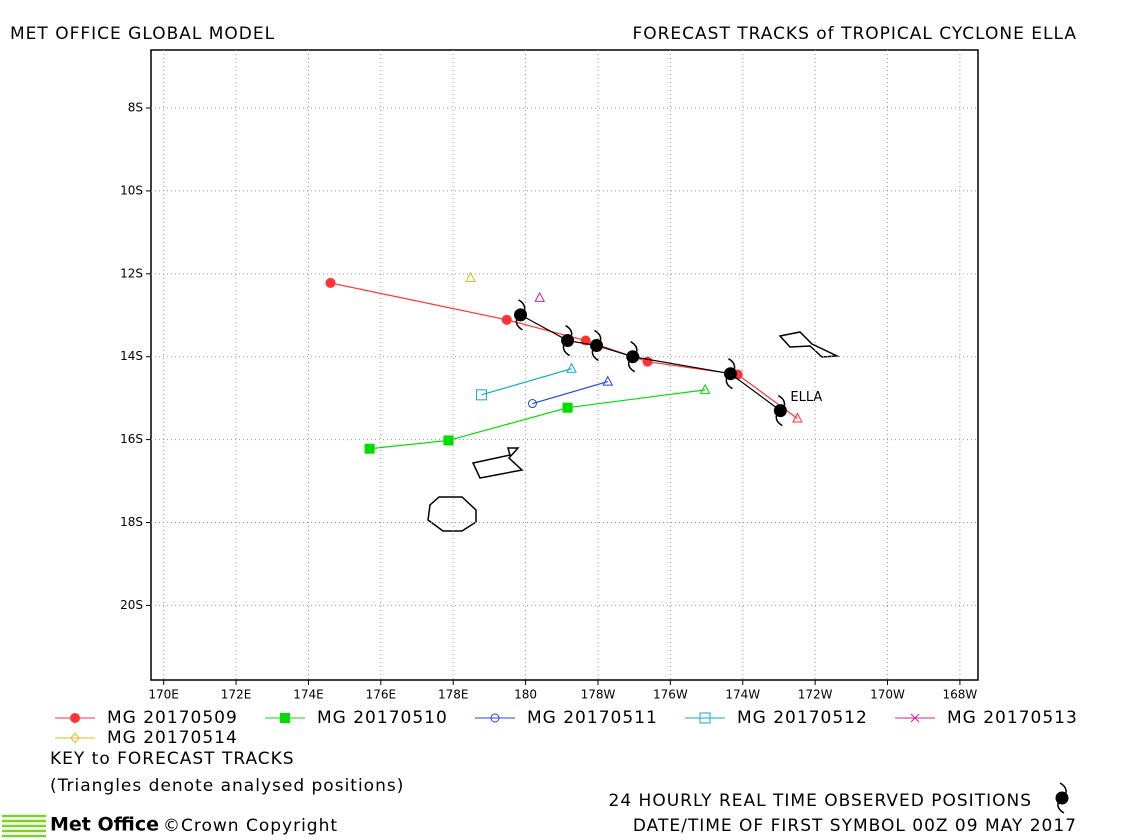  Describe the element at coordinates (236, 695) in the screenshot. I see `x-tick-label: 172E` at that location.